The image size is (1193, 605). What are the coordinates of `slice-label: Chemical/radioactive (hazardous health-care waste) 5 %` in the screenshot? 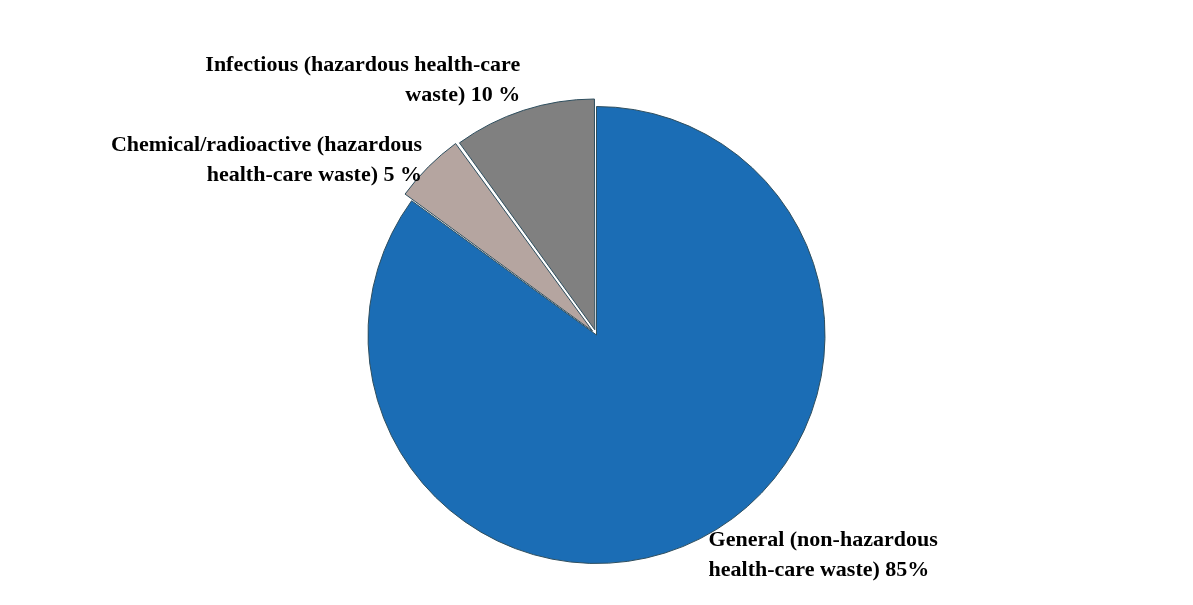 It's located at (266, 159).